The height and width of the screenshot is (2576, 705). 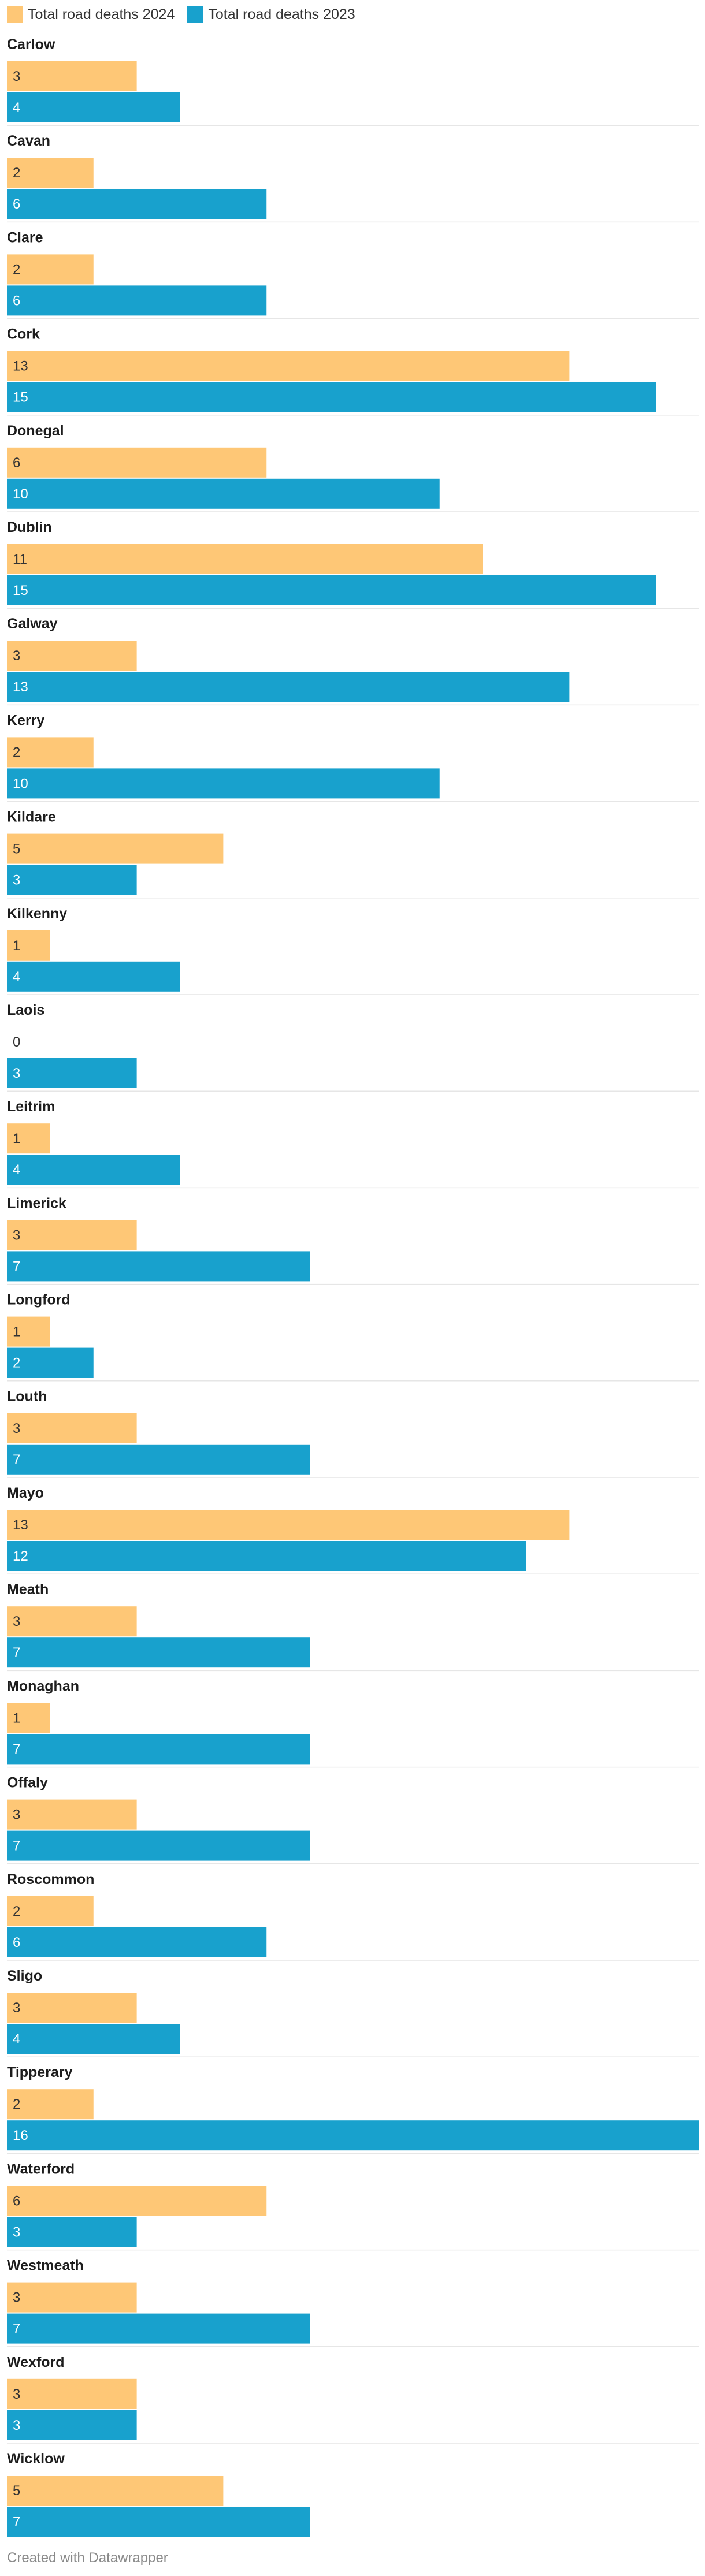 I want to click on category-label: Clare, so click(x=25, y=237).